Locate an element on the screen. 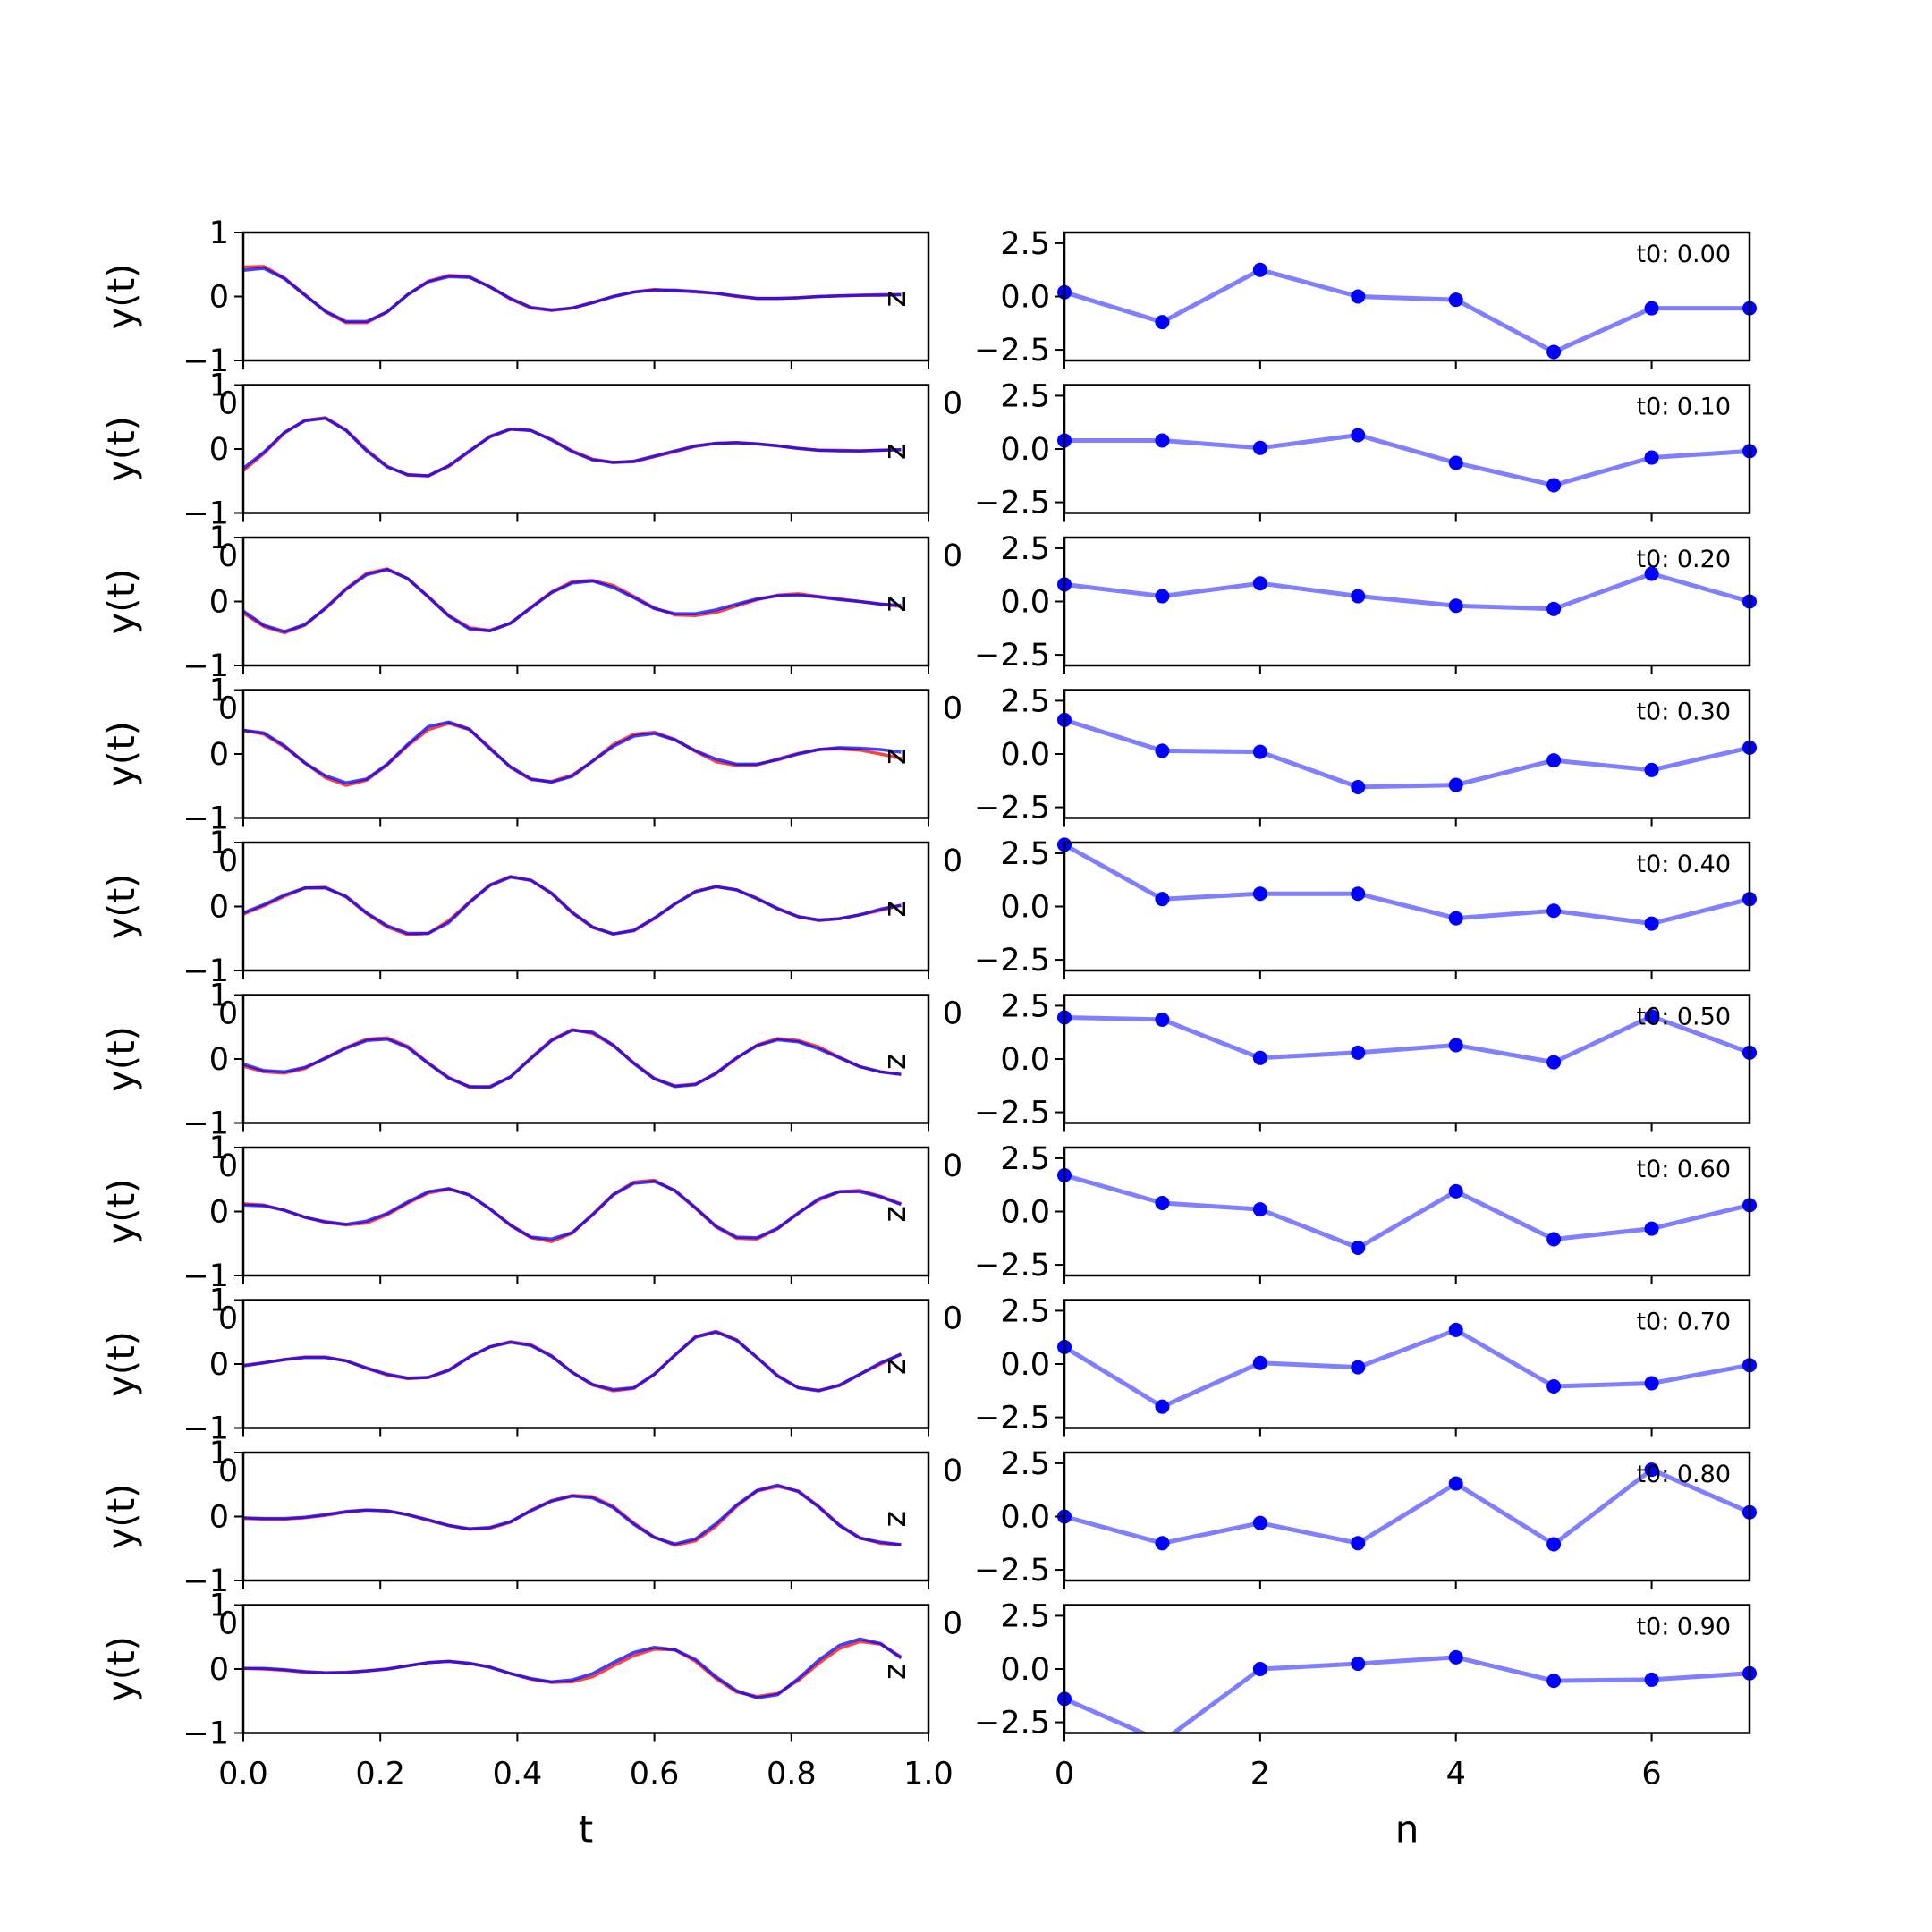  right-ytick-label-row-5: 2.5 is located at coordinates (1025, 1006).